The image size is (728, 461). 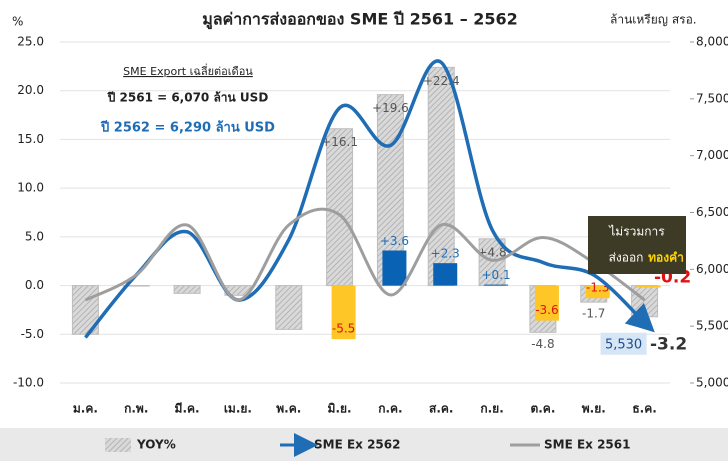 I want to click on y-axis-label: %, so click(x=17, y=22).